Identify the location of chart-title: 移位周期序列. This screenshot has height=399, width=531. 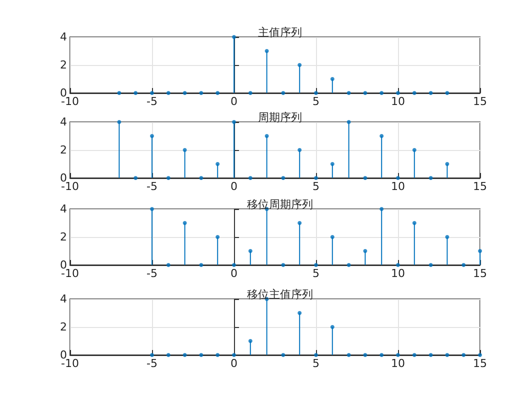
(280, 204).